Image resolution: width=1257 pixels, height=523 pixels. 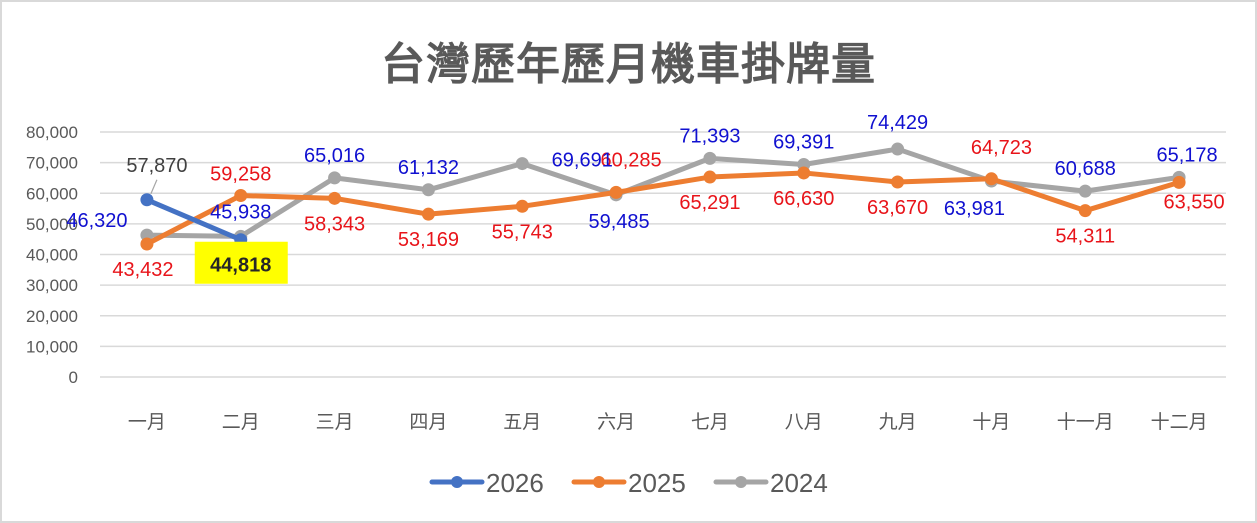 I want to click on x-tick-label: 九月, so click(x=898, y=422).